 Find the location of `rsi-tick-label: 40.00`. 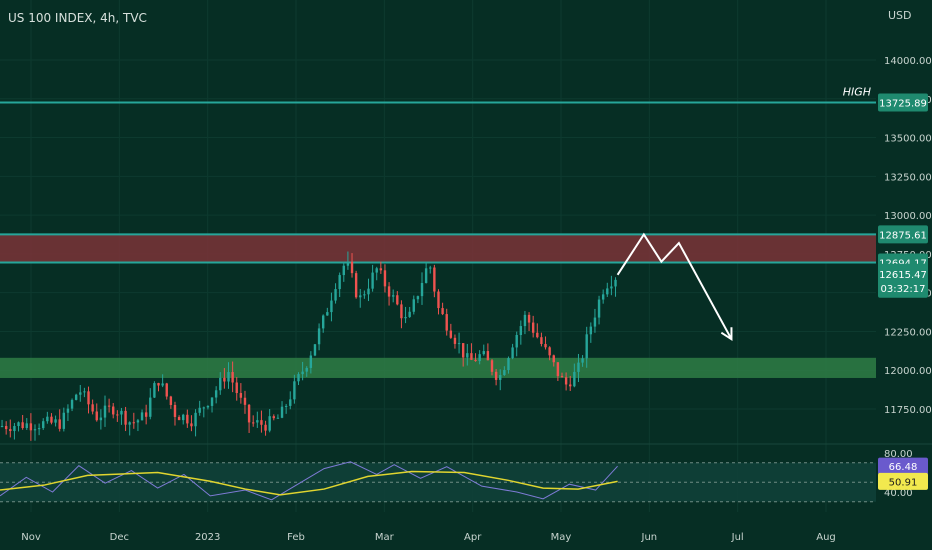

rsi-tick-label: 40.00 is located at coordinates (898, 493).